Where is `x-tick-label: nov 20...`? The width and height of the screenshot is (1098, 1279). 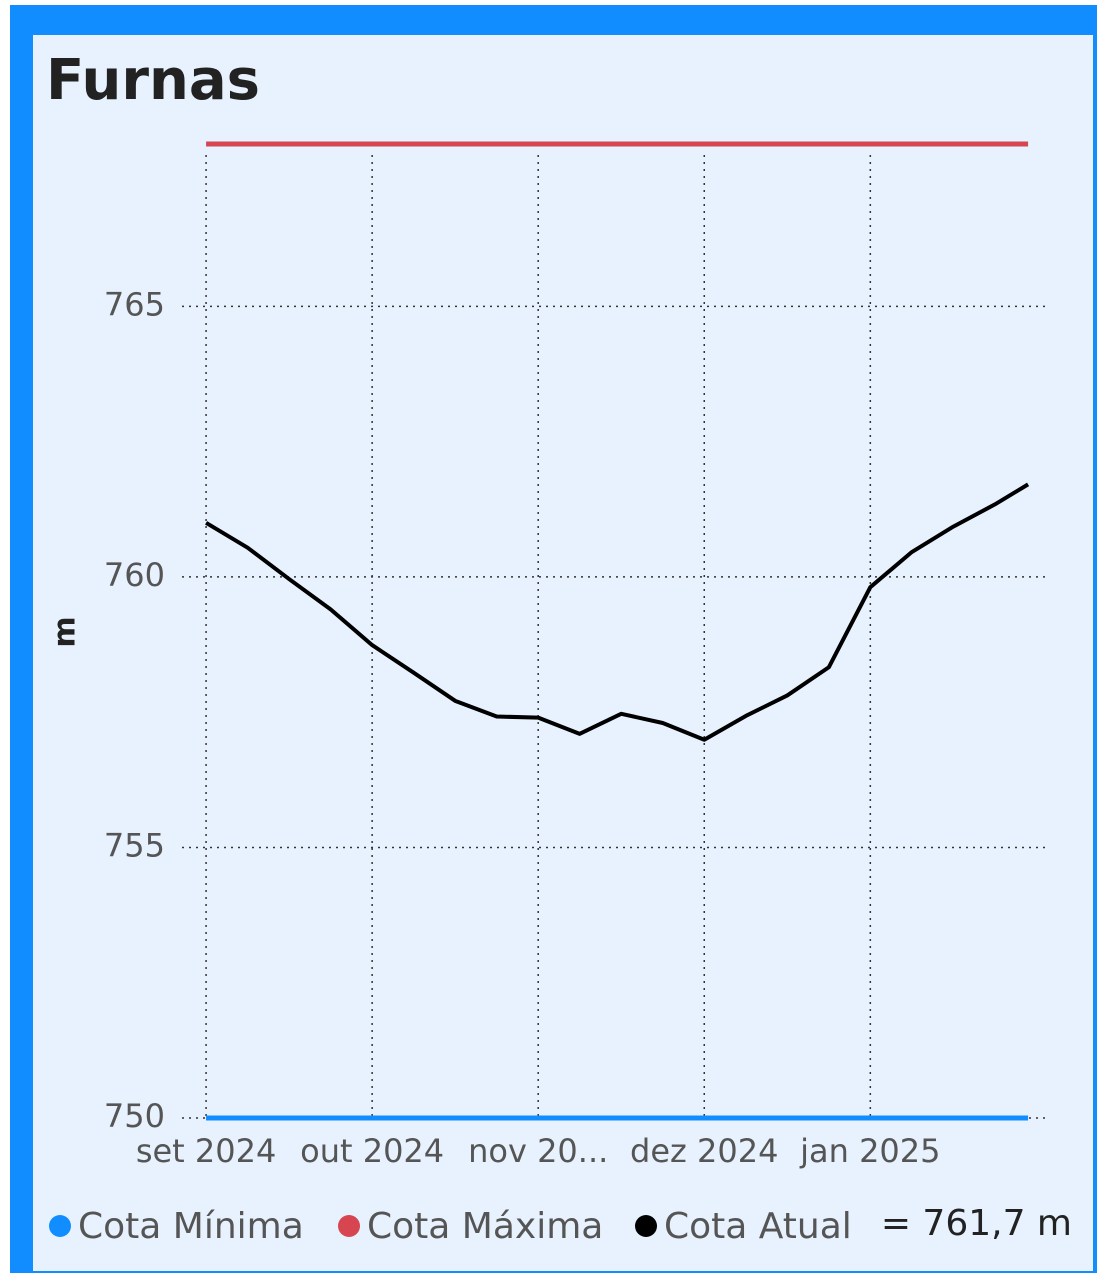 x-tick-label: nov 20... is located at coordinates (538, 1151).